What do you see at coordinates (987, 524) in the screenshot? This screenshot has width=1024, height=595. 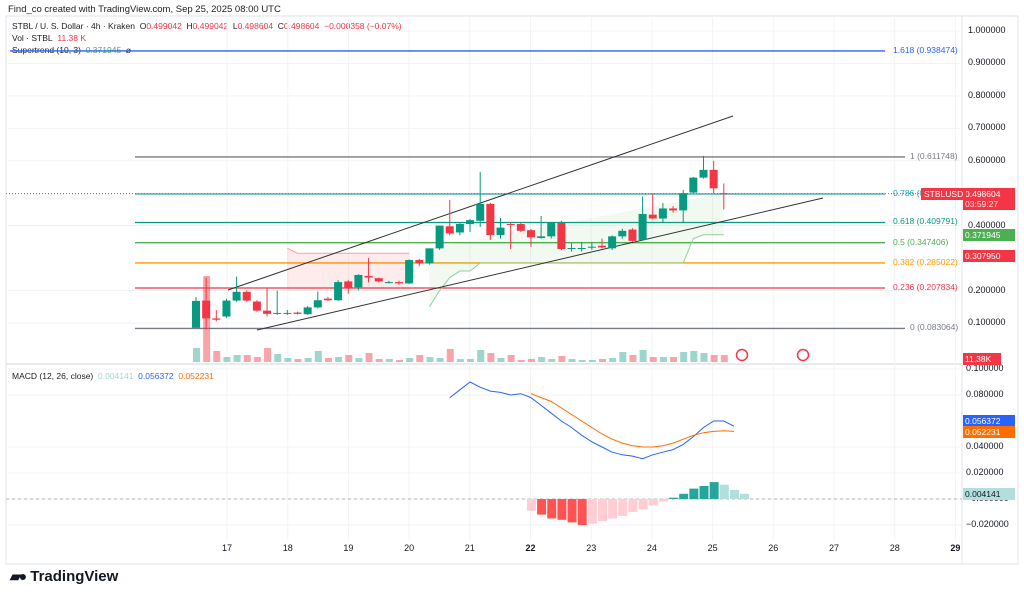 I see `macd-tick: −0.020000` at bounding box center [987, 524].